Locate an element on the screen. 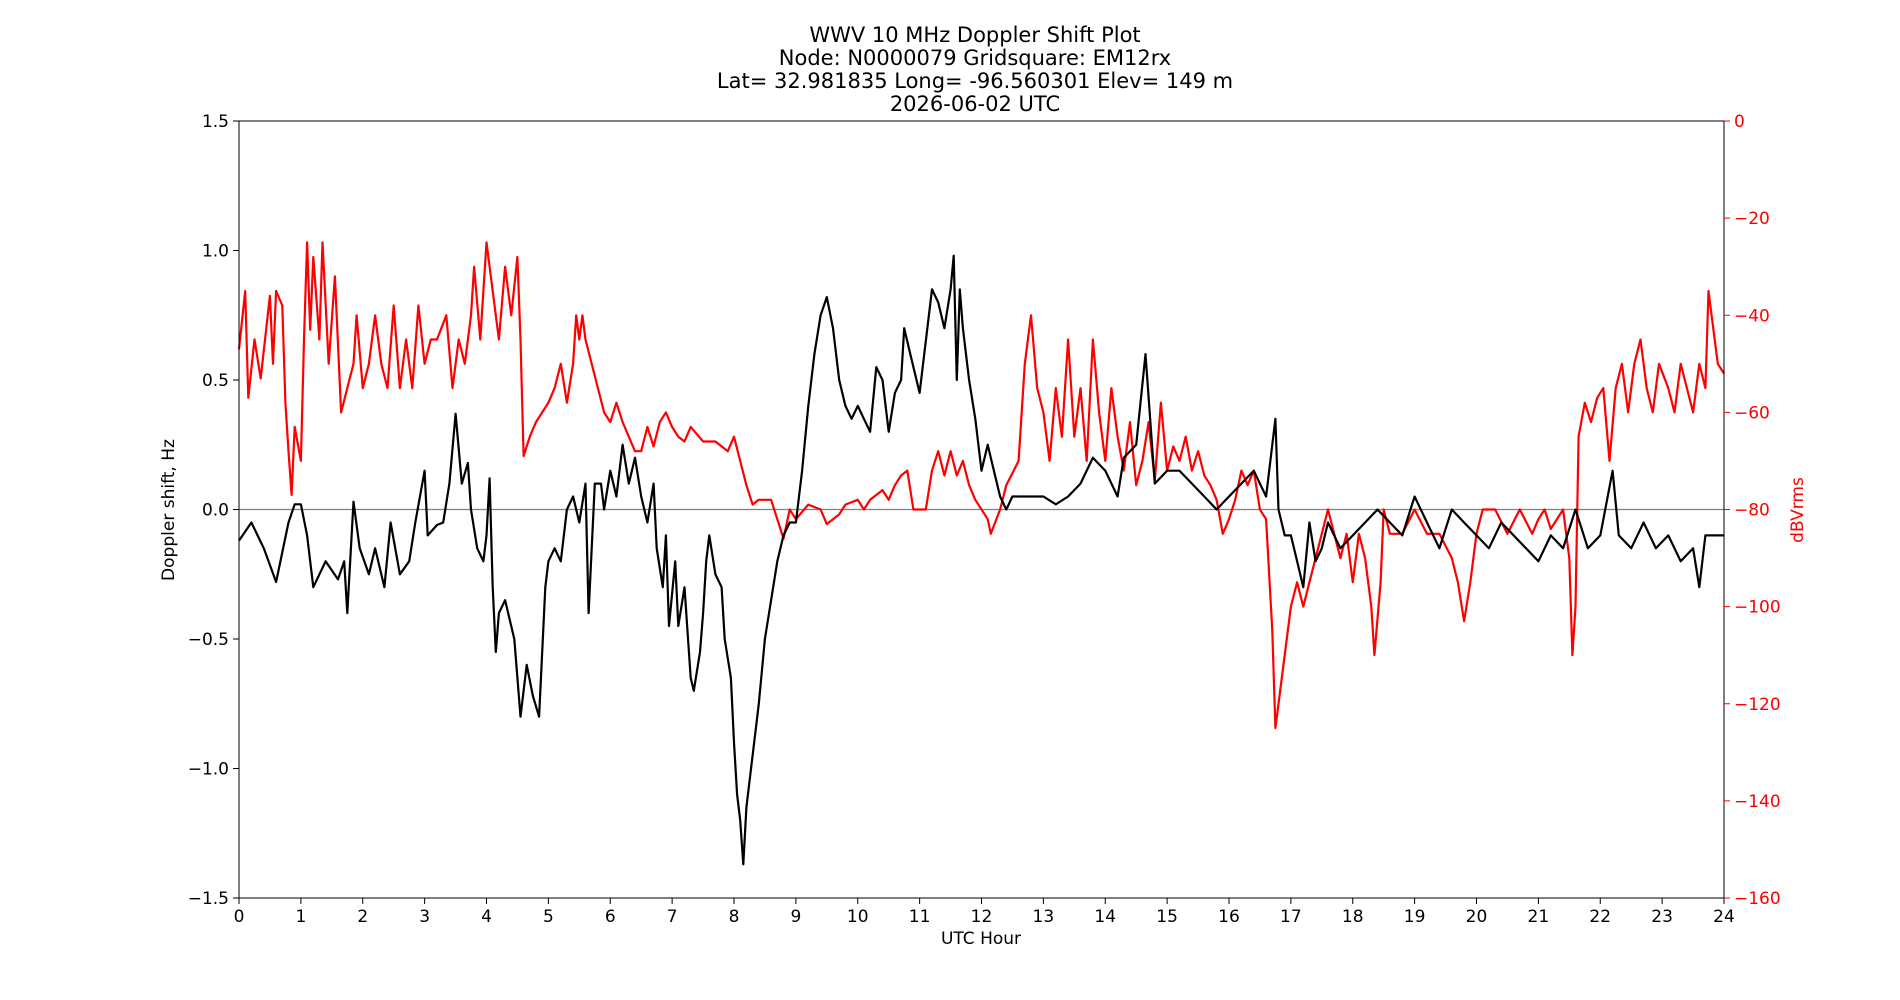 This screenshot has width=1900, height=1000. x-tick-label: 20 is located at coordinates (1477, 917).